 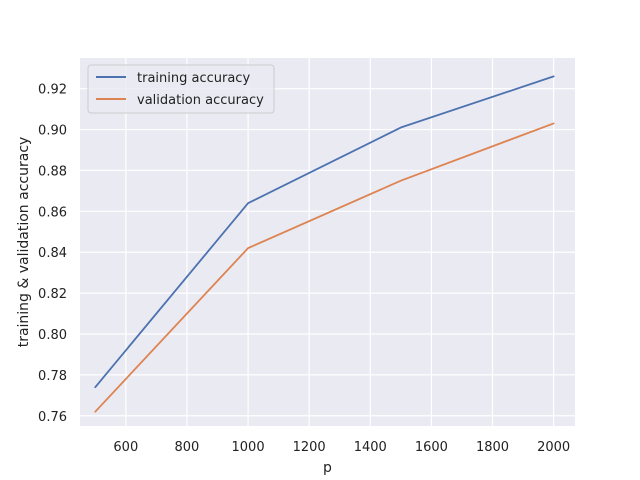 I want to click on y-tick-label: 0.82, so click(x=52, y=294).